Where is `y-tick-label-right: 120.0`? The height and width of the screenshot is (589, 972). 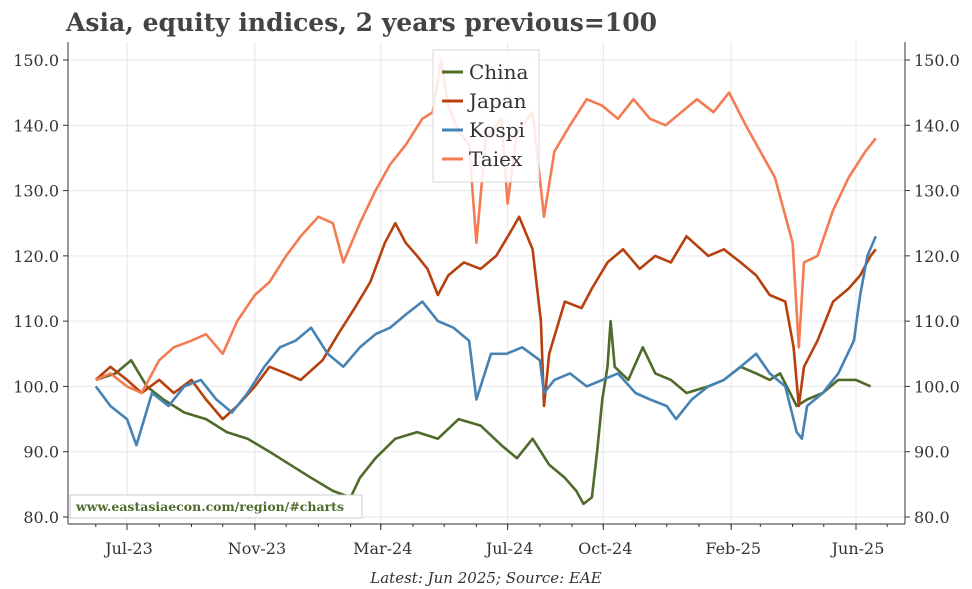 y-tick-label-right: 120.0 is located at coordinates (937, 256).